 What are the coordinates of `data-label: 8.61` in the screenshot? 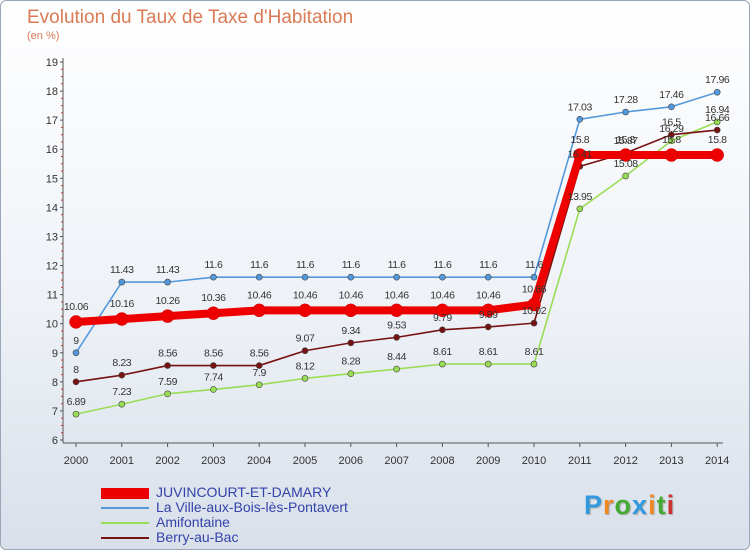 It's located at (442, 352).